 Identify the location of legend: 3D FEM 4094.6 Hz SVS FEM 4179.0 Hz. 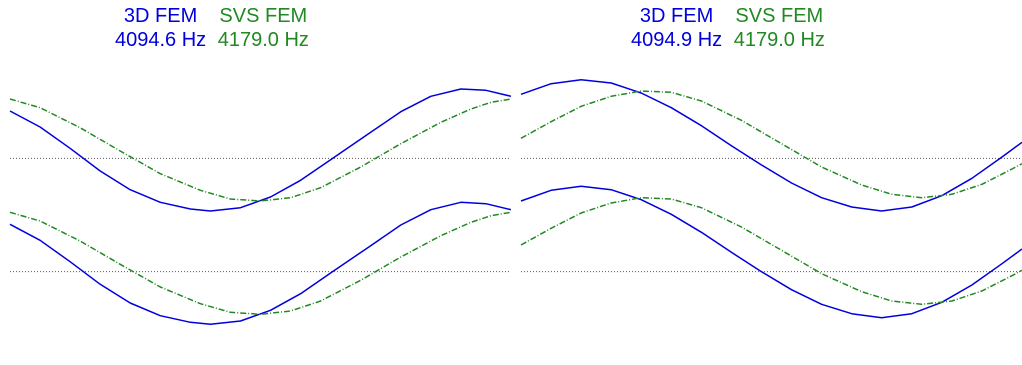
(215, 28).